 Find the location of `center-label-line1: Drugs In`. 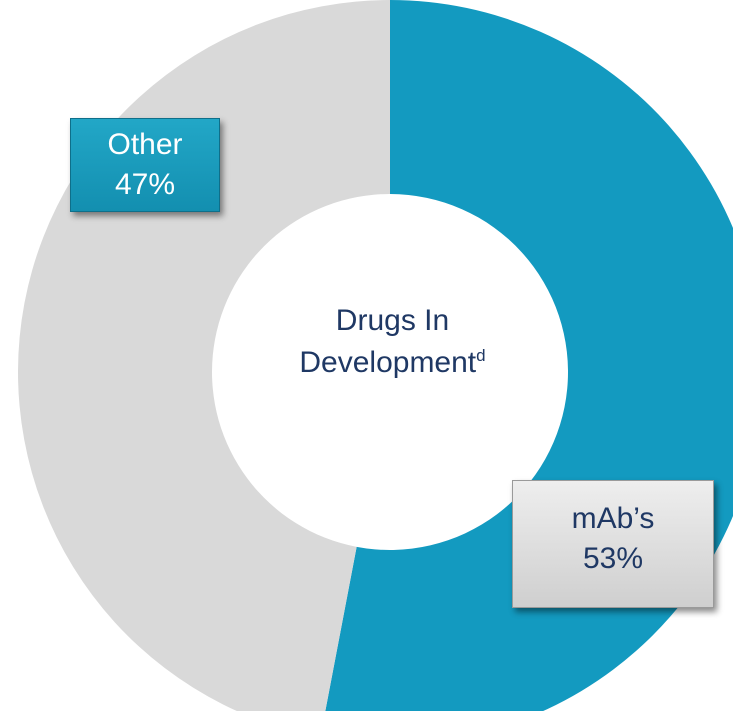

center-label-line1: Drugs In is located at coordinates (392, 320).